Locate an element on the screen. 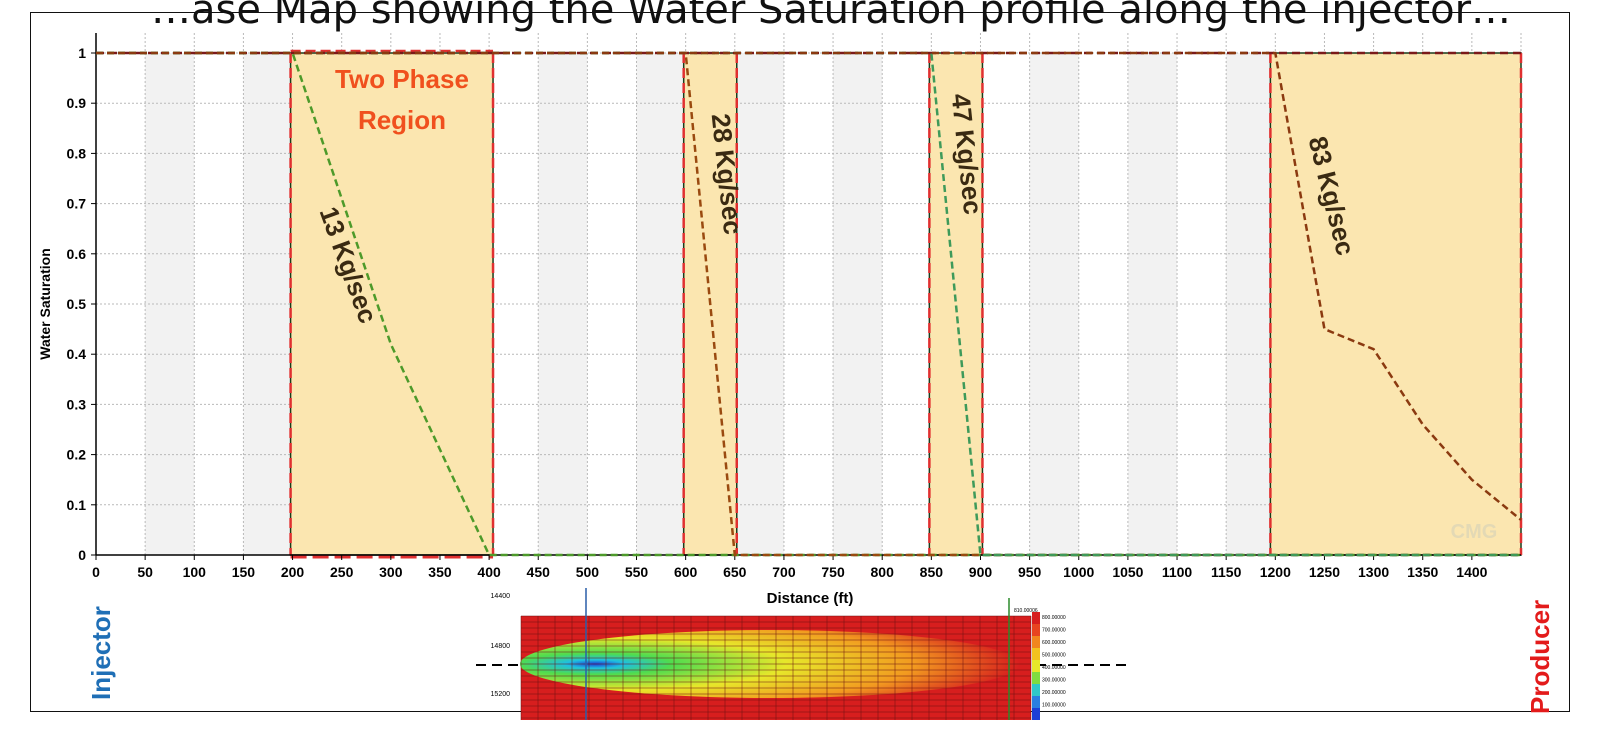  producer-label: Producer is located at coordinates (1540, 656).